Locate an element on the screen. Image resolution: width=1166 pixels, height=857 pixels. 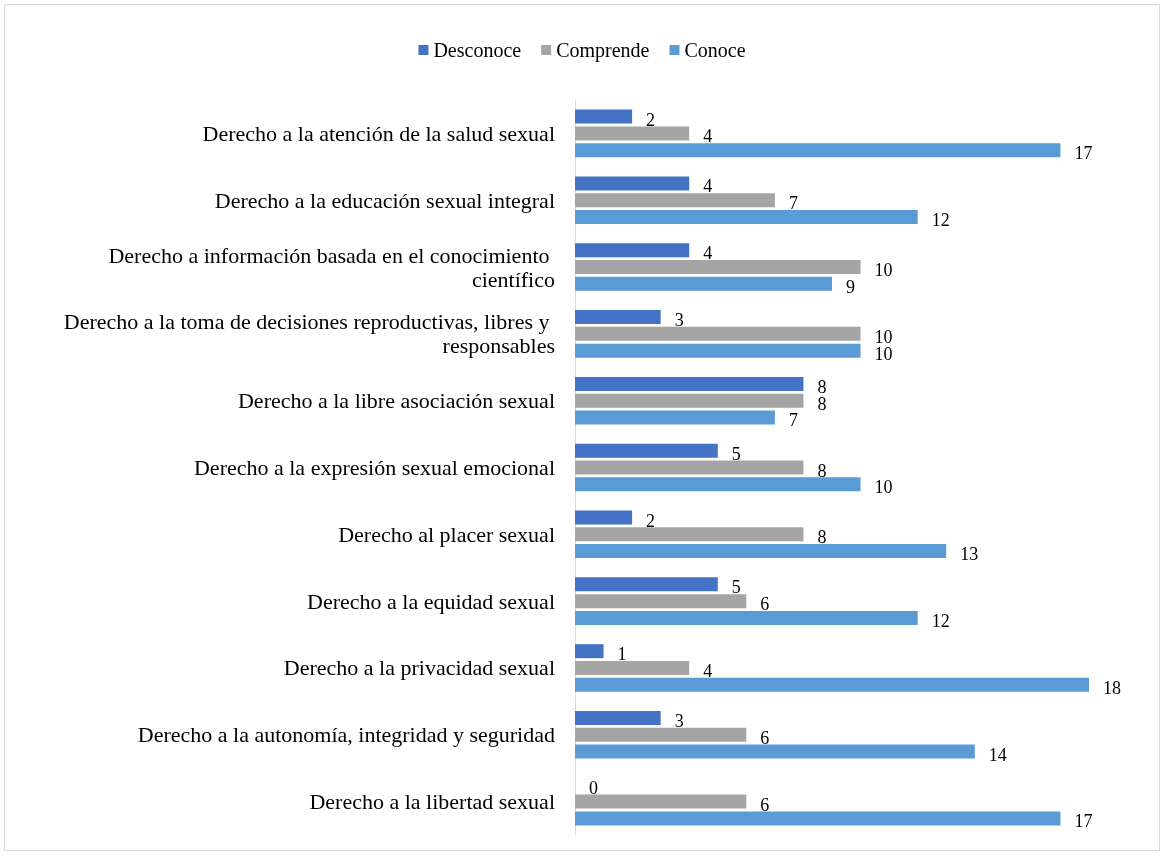
y-tick-label: Derecho a la libre asociación sexual is located at coordinates (396, 401).